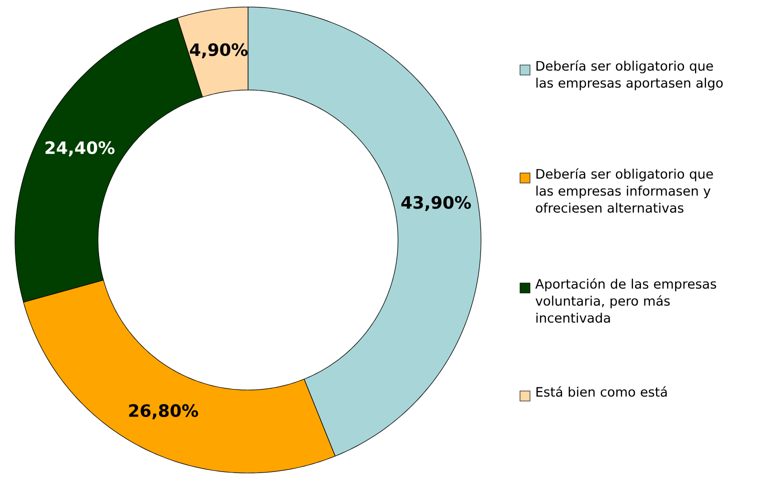 The image size is (783, 477). What do you see at coordinates (163, 412) in the screenshot?
I see `data-label: 26,80%` at bounding box center [163, 412].